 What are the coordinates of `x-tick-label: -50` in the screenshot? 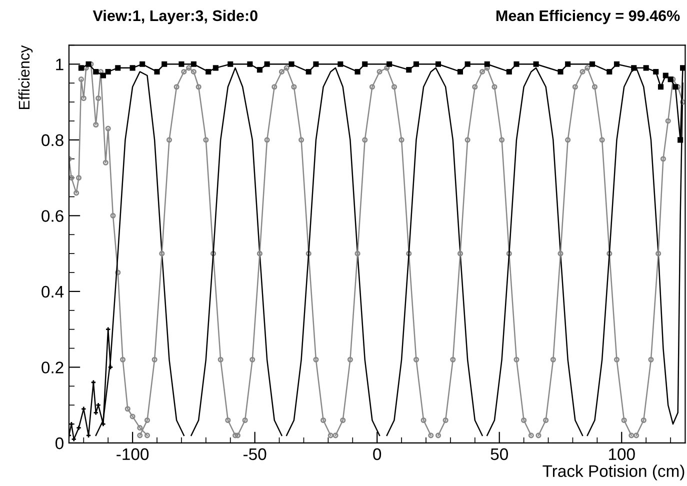 It's located at (255, 454).